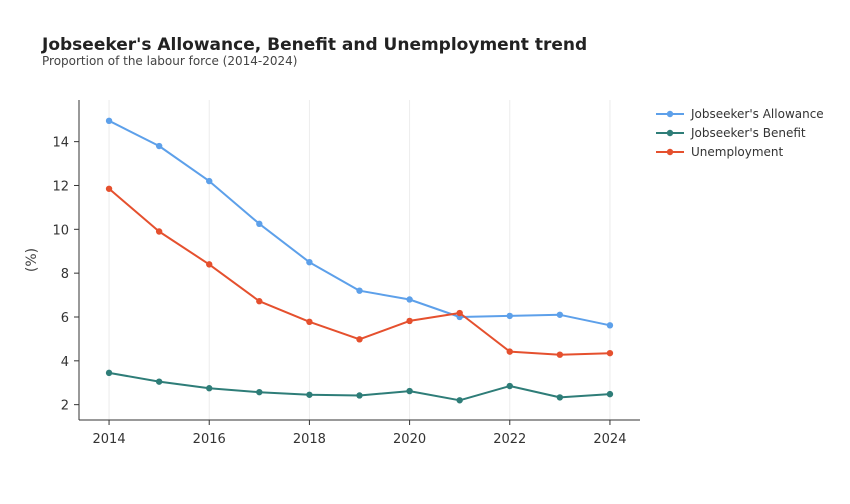  Describe the element at coordinates (109, 188) in the screenshot. I see `data-point-unemployment-2014` at that location.